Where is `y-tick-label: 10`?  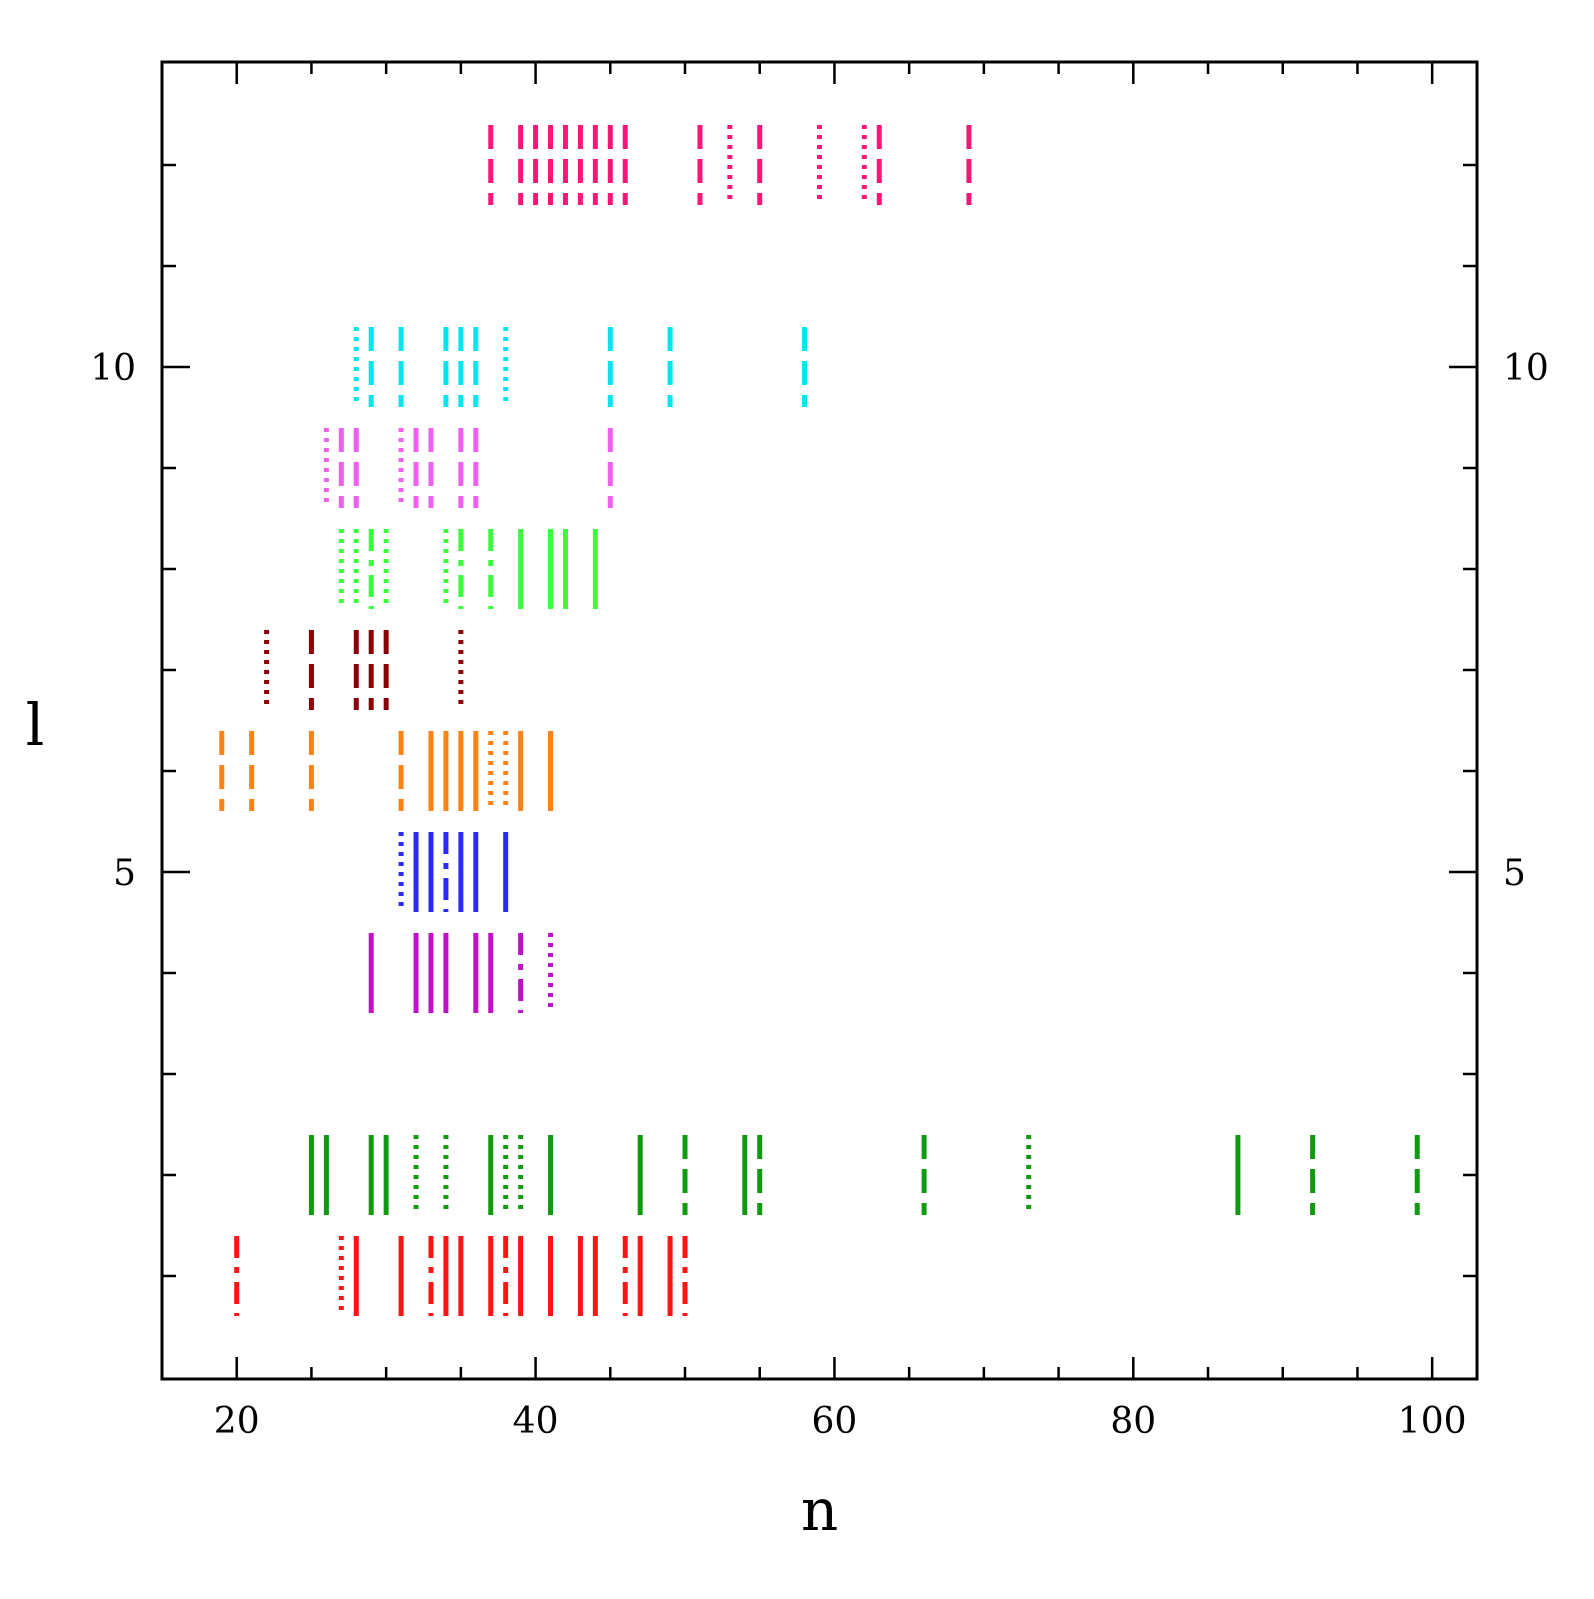
y-tick-label: 10 is located at coordinates (113, 368).